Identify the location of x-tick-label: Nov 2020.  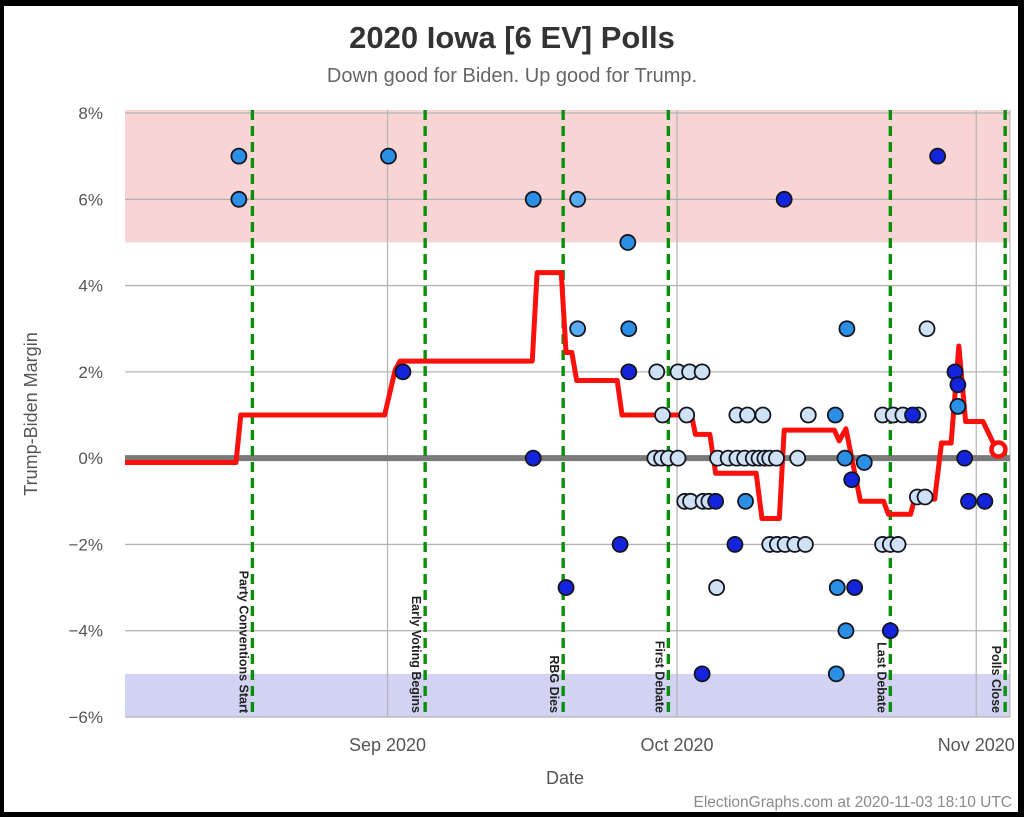
(976, 745).